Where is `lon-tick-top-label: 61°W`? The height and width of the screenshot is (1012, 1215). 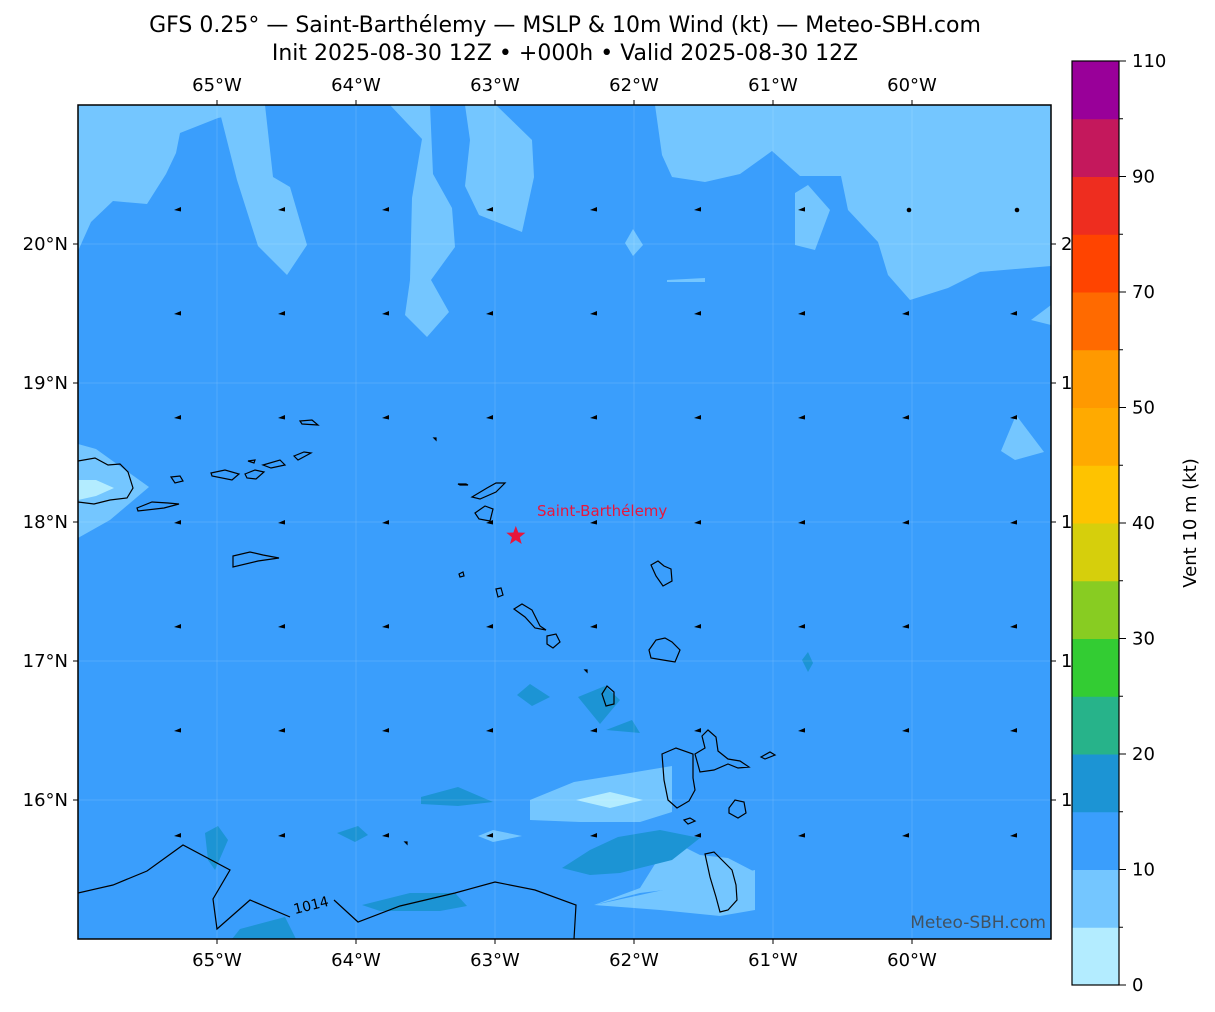
lon-tick-top-label: 61°W is located at coordinates (773, 85).